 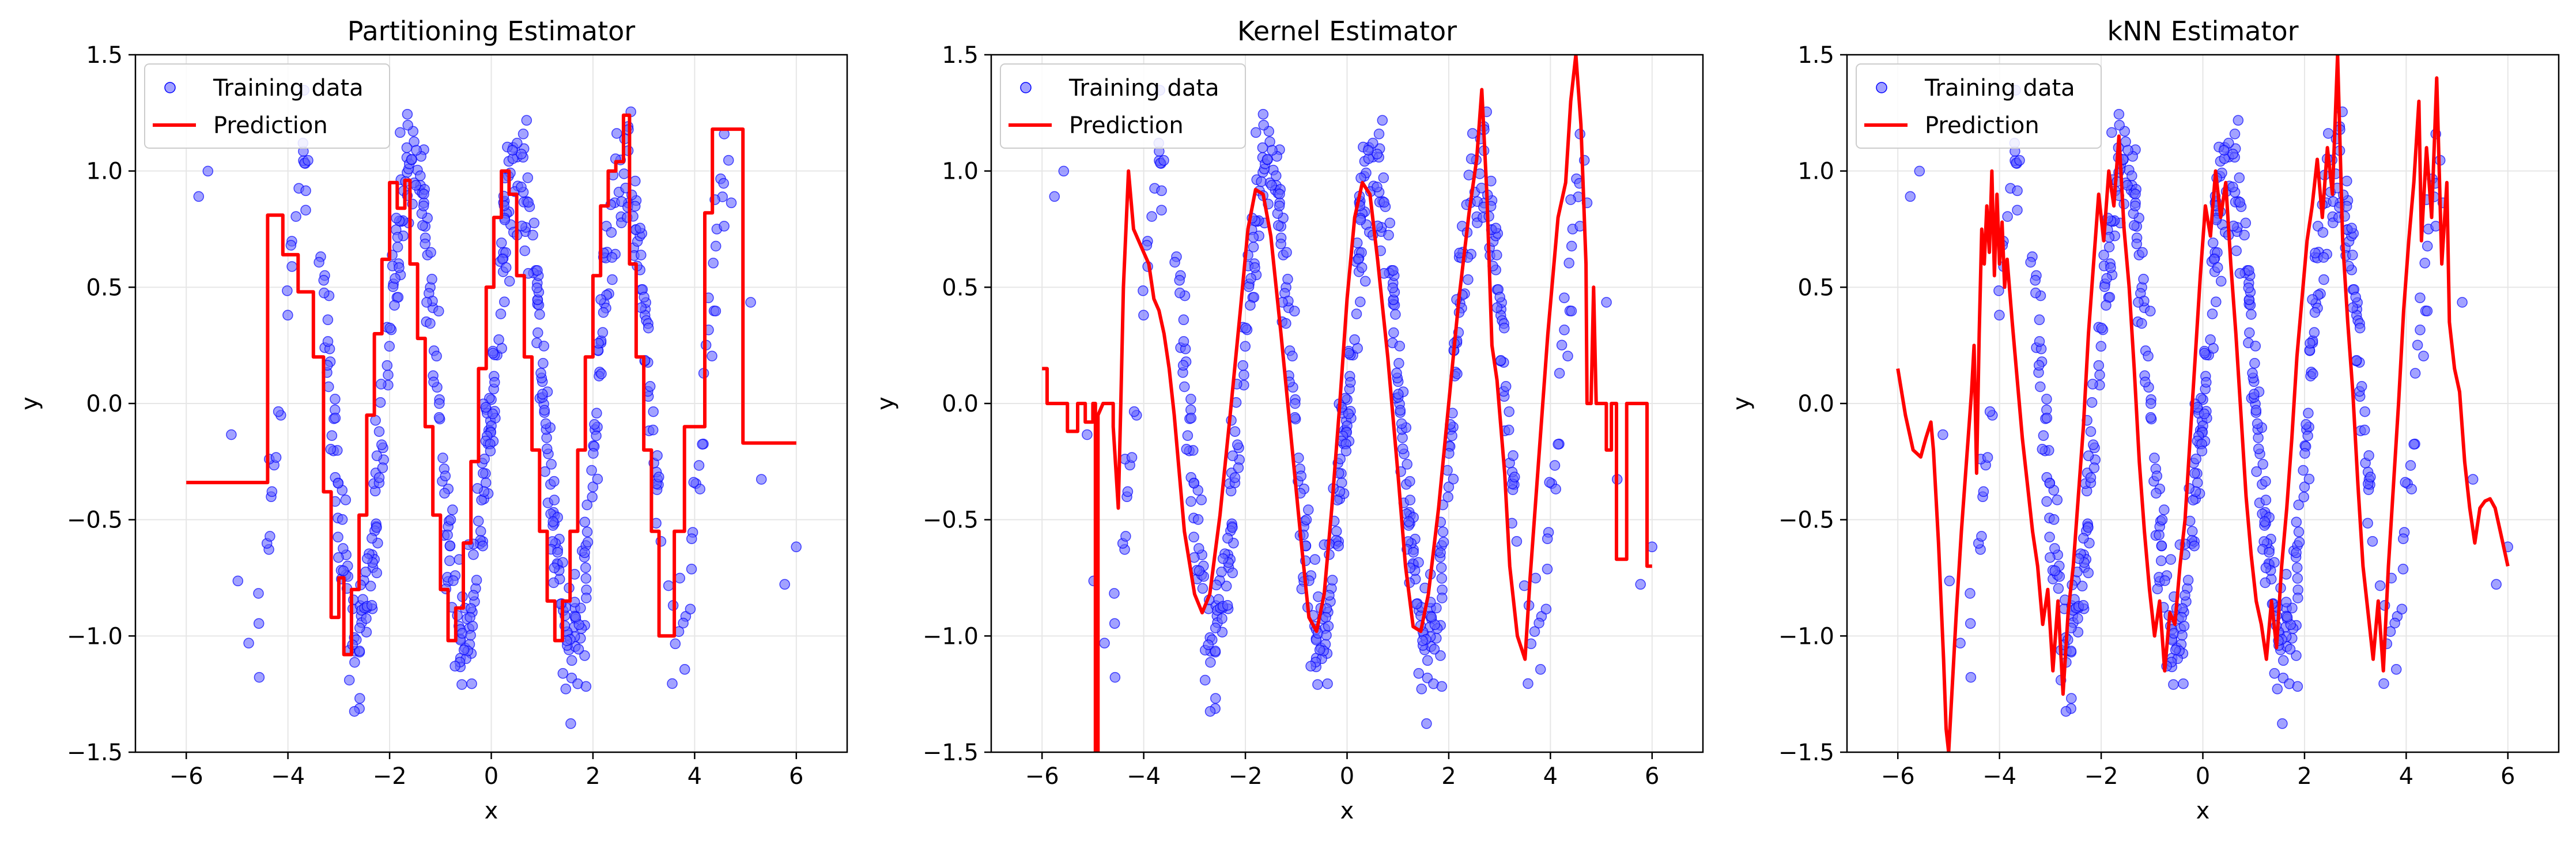 What do you see at coordinates (104, 287) in the screenshot?
I see `y-tick-label: 0.5` at bounding box center [104, 287].